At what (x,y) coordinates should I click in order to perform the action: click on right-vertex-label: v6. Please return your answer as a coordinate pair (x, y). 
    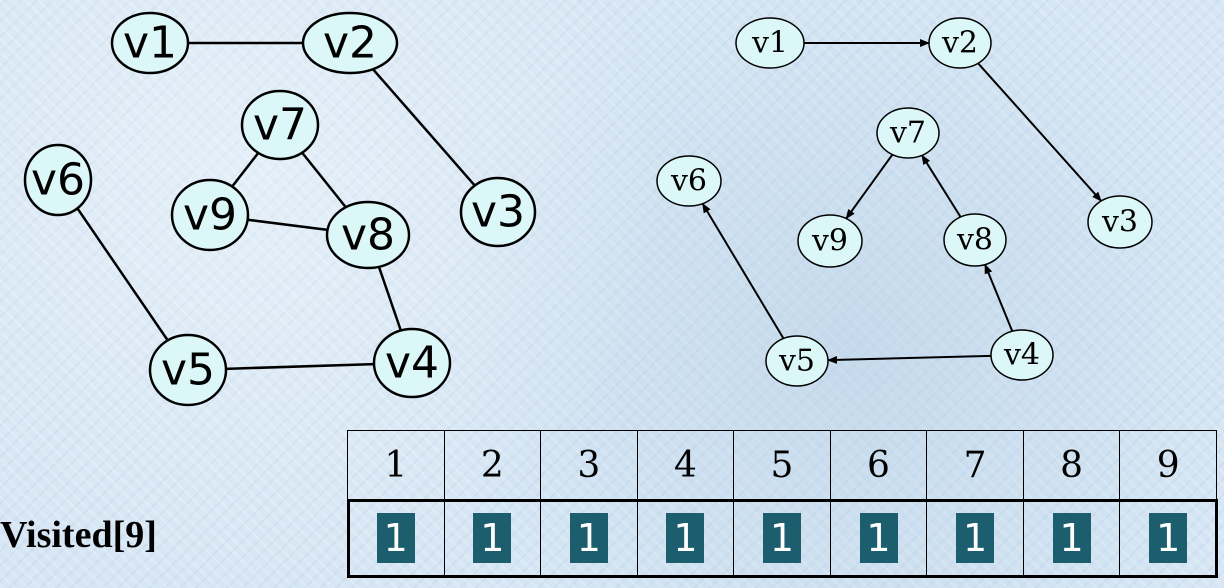
    Looking at the image, I should click on (688, 181).